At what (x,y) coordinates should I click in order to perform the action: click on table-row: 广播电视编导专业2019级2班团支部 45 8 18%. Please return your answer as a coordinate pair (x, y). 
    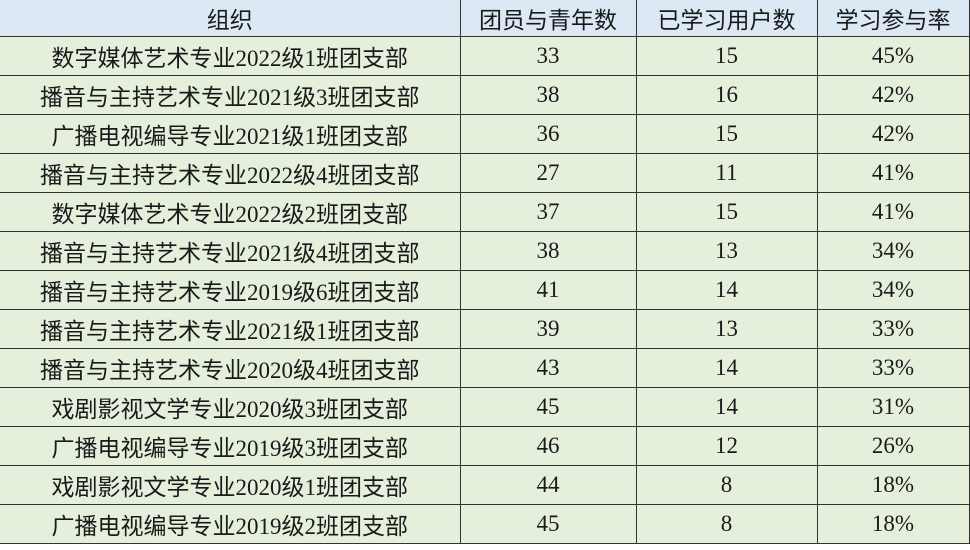
    Looking at the image, I should click on (485, 524).